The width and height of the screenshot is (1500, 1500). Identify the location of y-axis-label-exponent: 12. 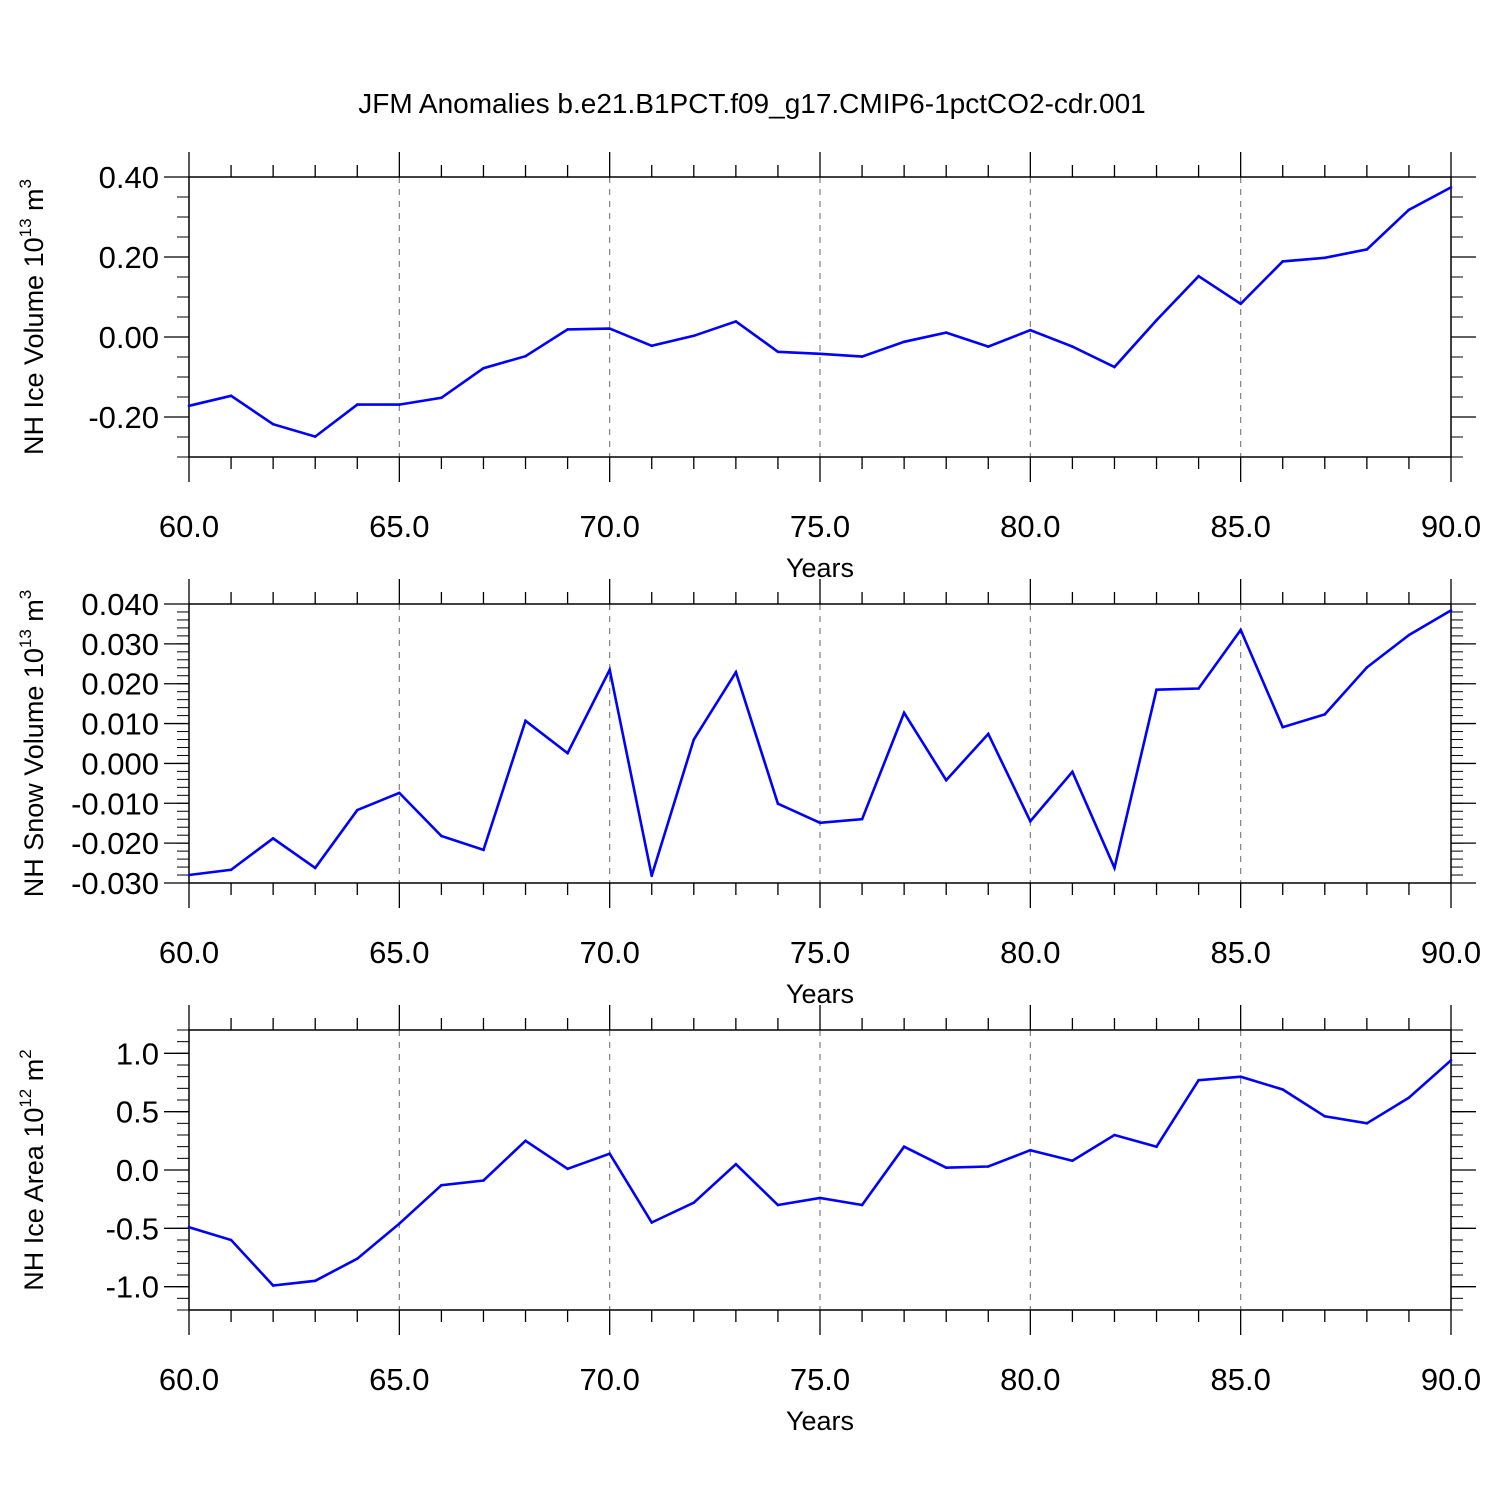
(25, 1098).